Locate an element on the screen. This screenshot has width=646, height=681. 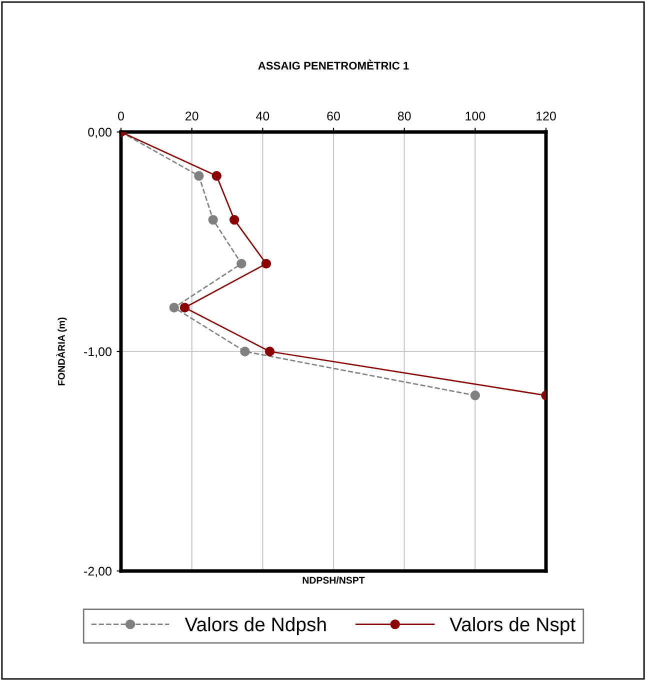
y-tick-label: -2,00 is located at coordinates (98, 572).